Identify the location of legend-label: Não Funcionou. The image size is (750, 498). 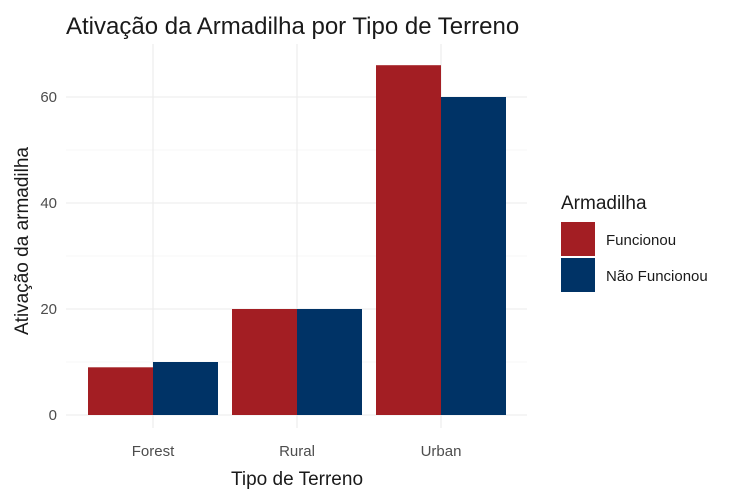
(657, 276).